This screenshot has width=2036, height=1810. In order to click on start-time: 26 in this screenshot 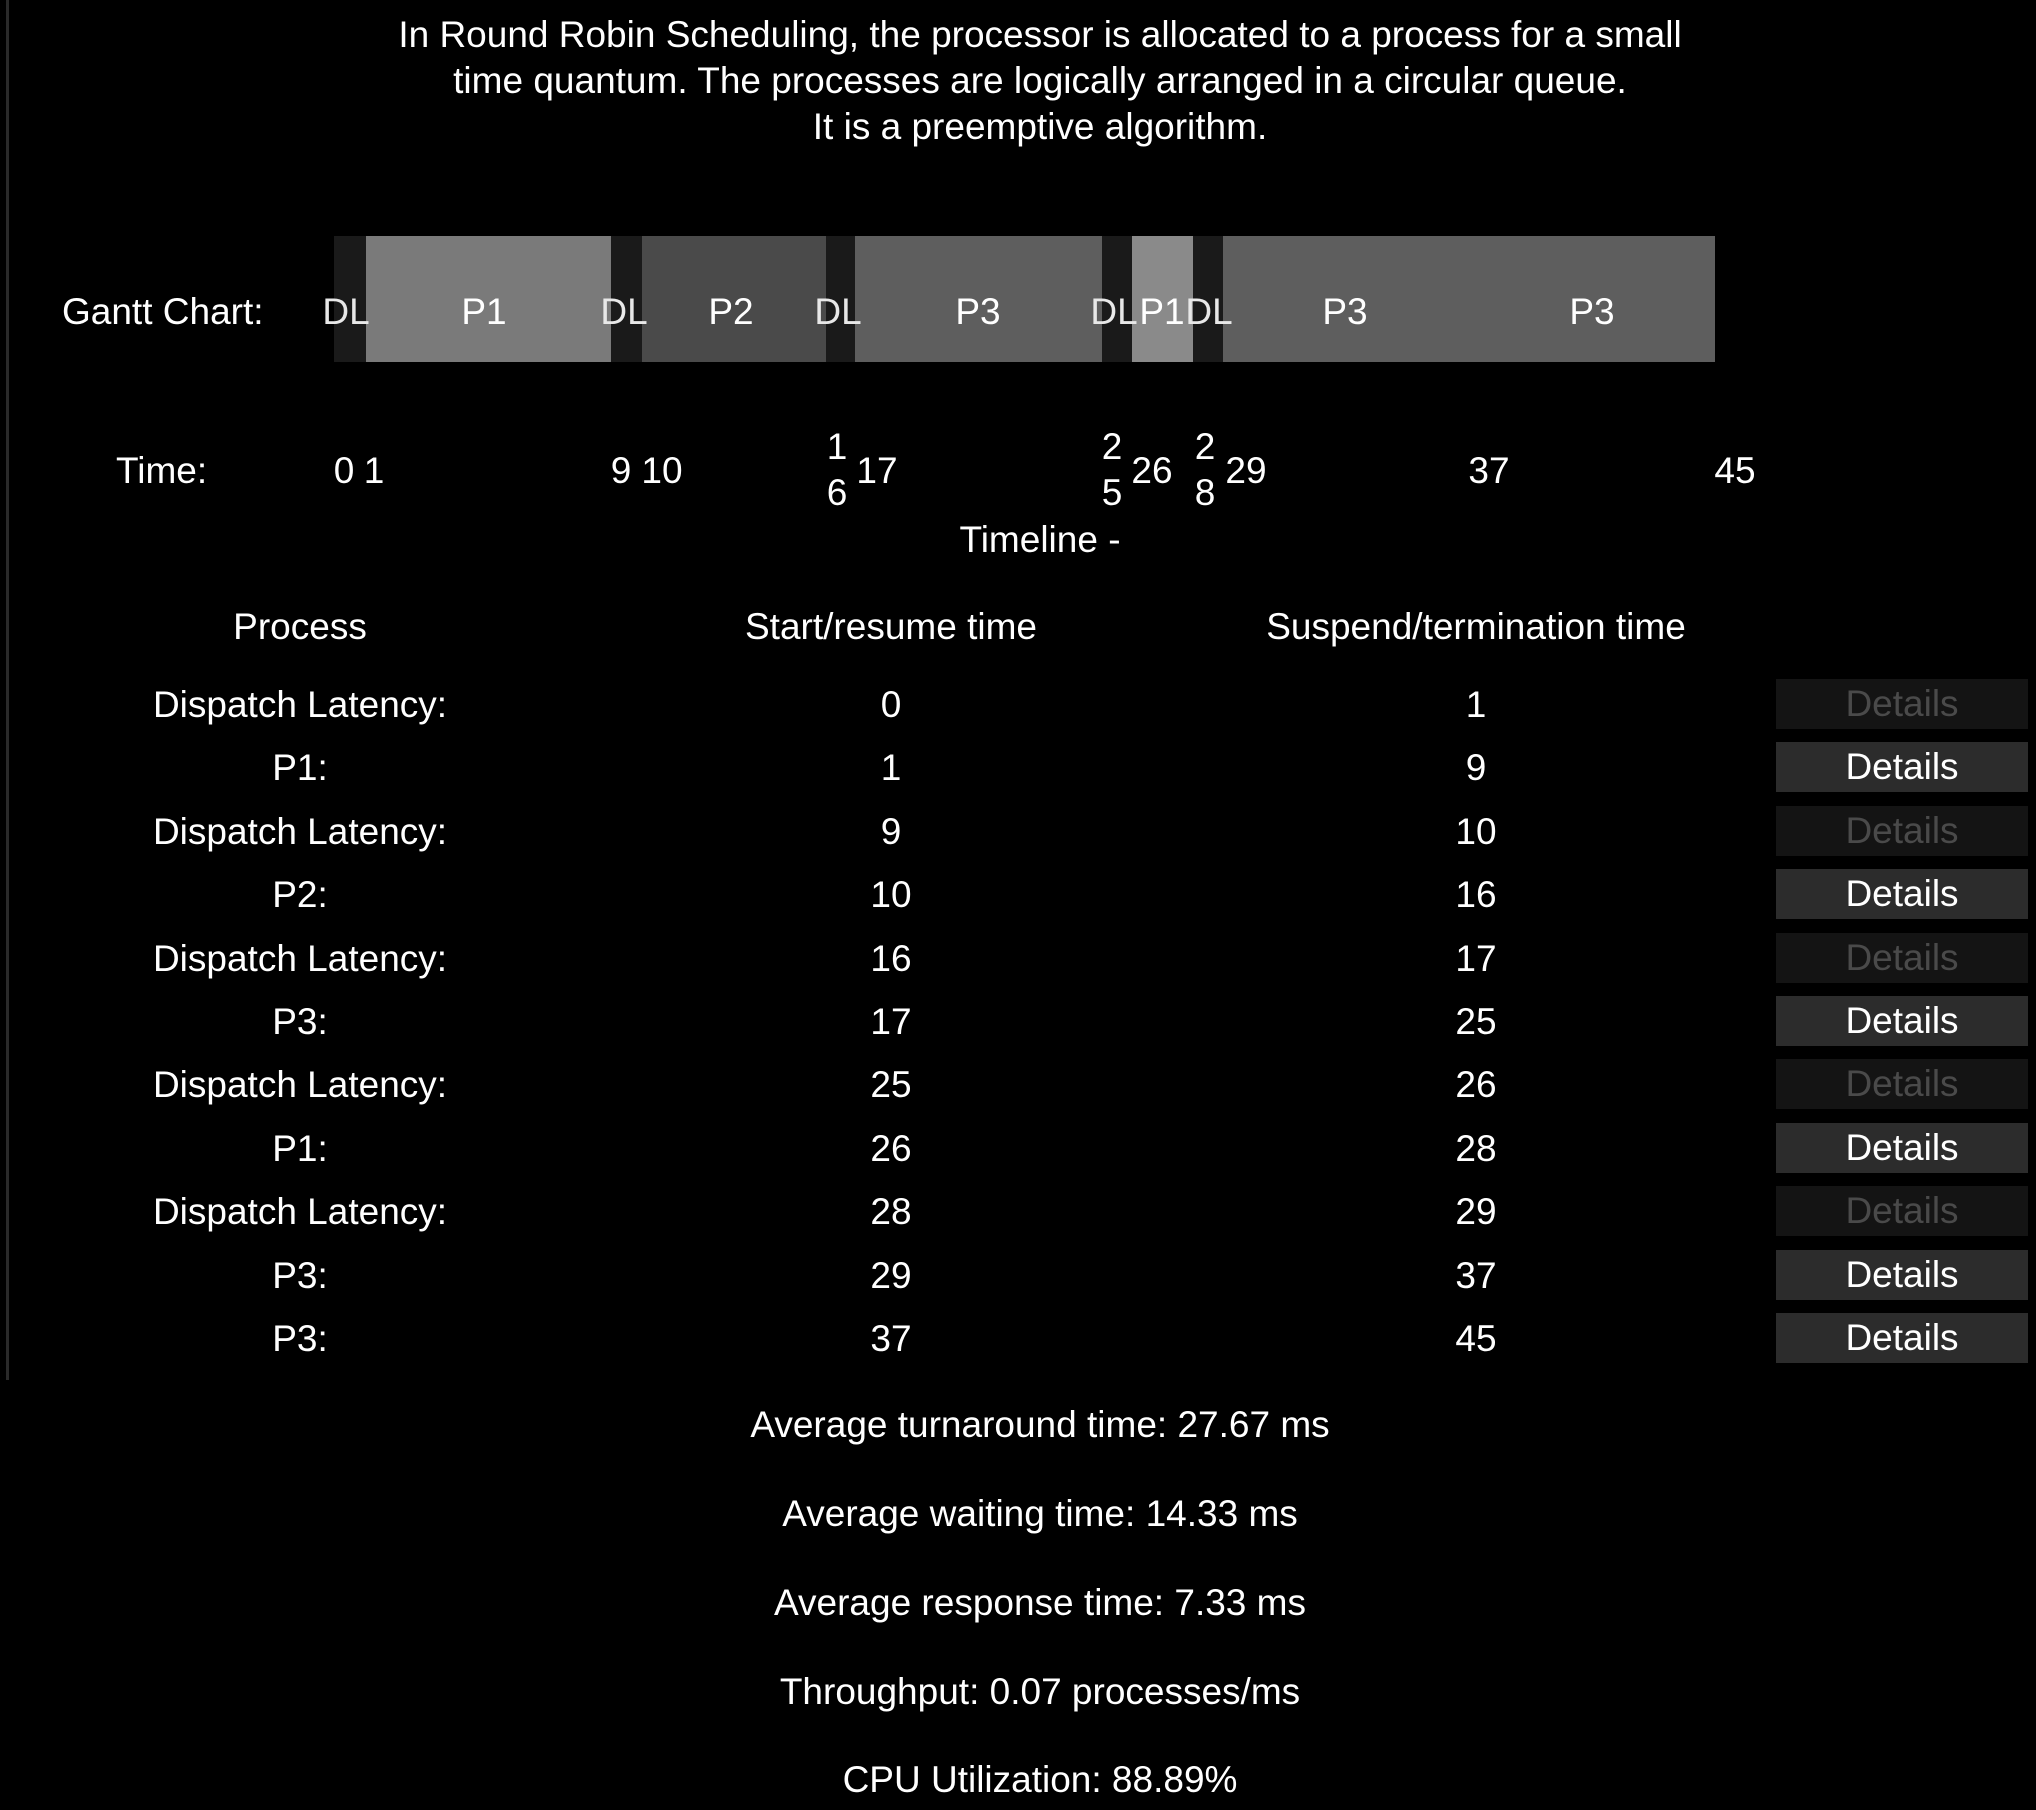, I will do `click(891, 1148)`.